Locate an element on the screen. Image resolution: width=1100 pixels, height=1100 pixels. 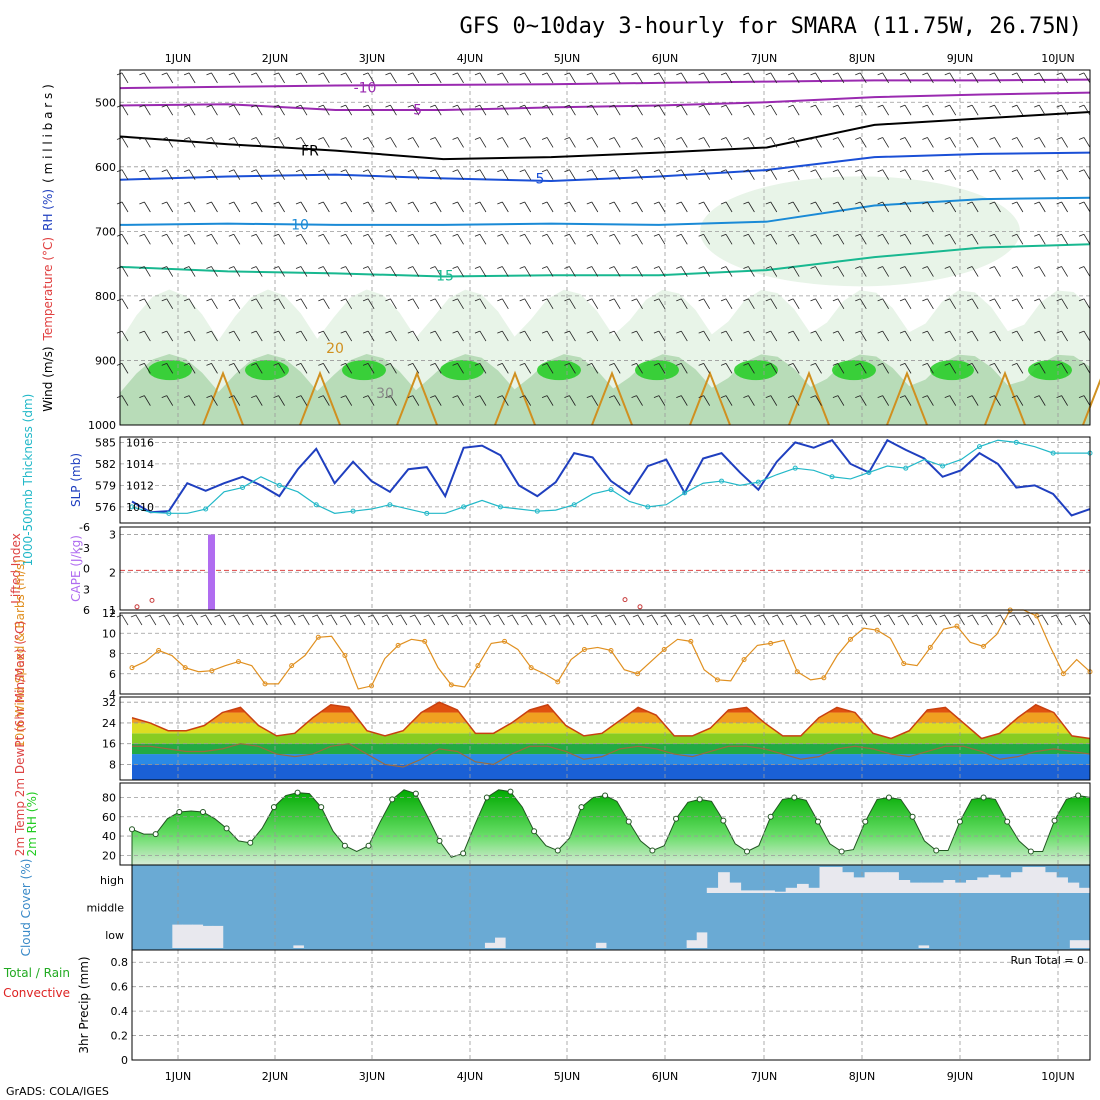
ylabel-part: RH (%) is located at coordinates (48, 210).